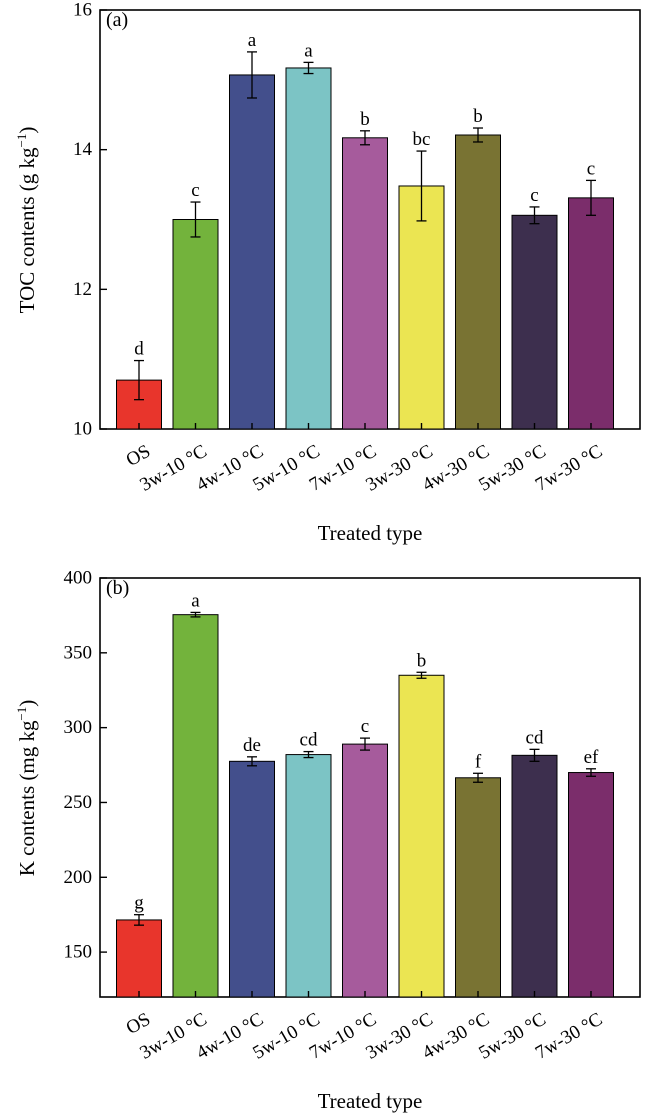 The image size is (650, 1114). What do you see at coordinates (78, 727) in the screenshot?
I see `y-tick-label: 300` at bounding box center [78, 727].